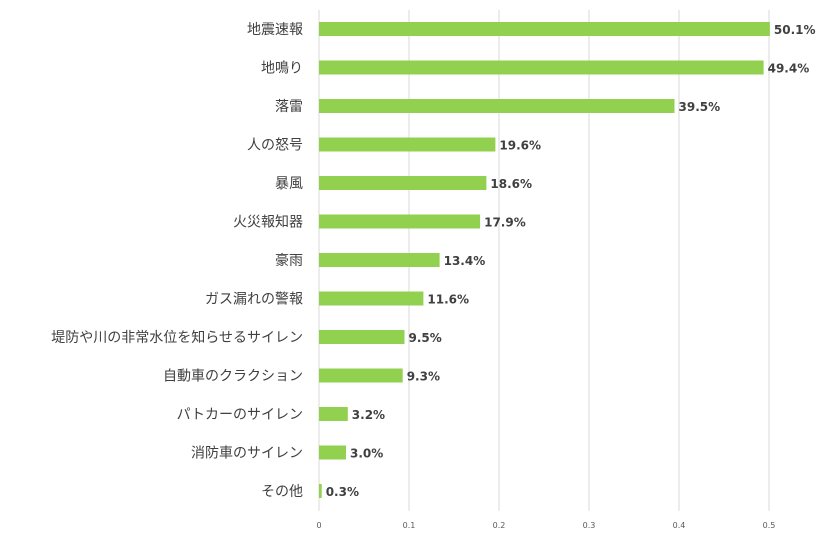 The height and width of the screenshot is (535, 840). Describe the element at coordinates (282, 492) in the screenshot. I see `category-label: その他` at that location.